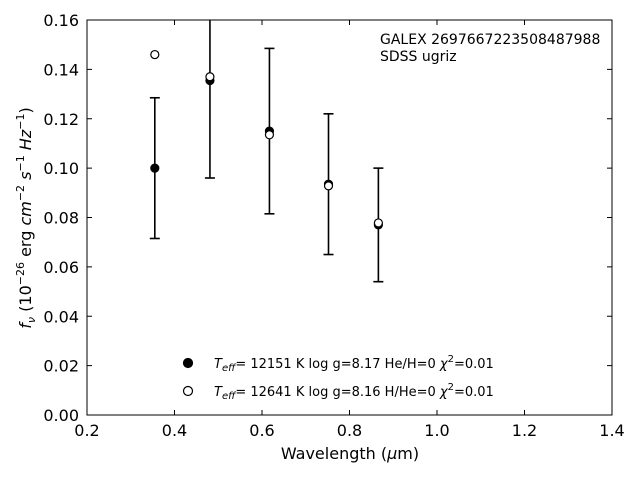  I want to click on legend-entry-2: Teff= 12641 K log g=8.16 H/He=0 χ2=0.01, so click(354, 392).